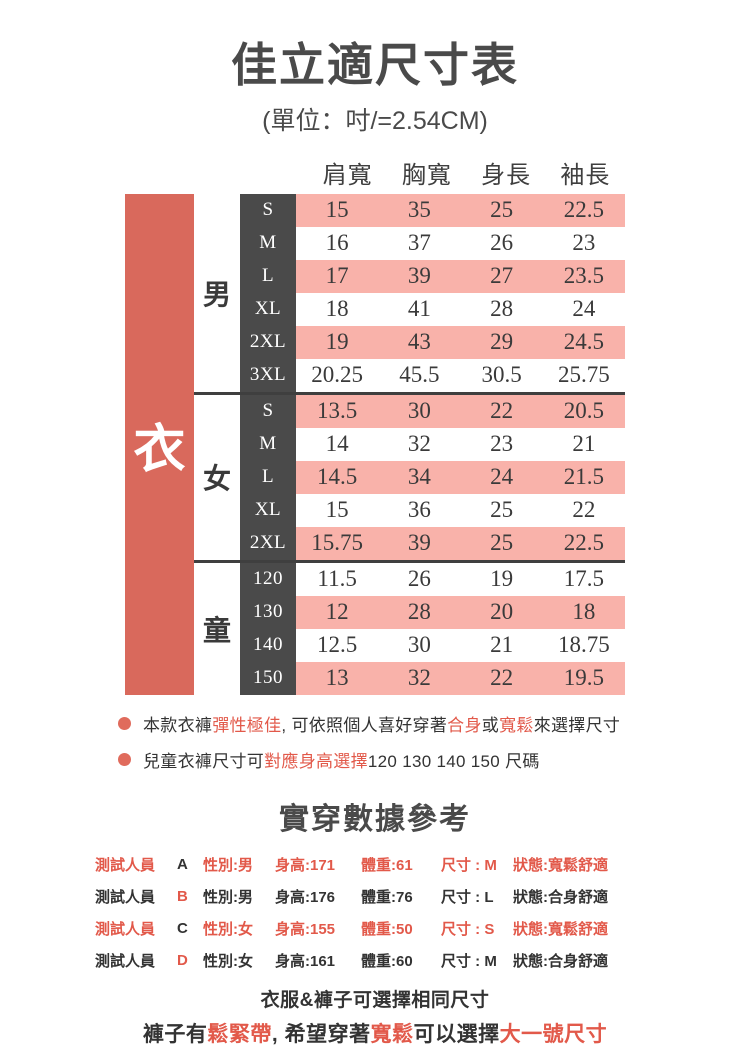  Describe the element at coordinates (432, 645) in the screenshot. I see `table-row: 140 12.5 30 21 18.75` at that location.